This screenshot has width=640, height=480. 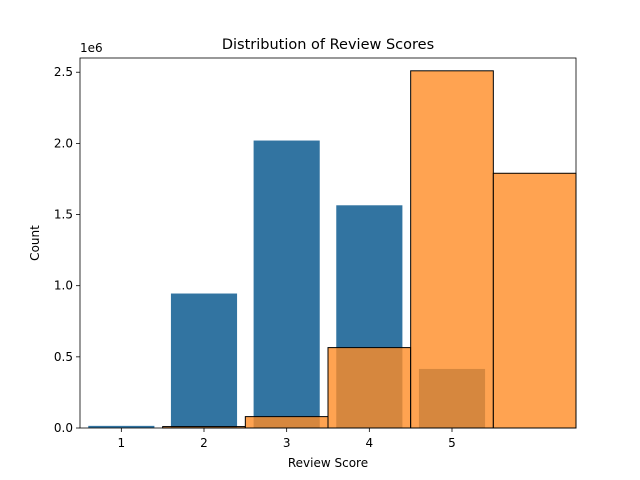 What do you see at coordinates (91, 48) in the screenshot?
I see `y-axis-offset-label: 1e6` at bounding box center [91, 48].